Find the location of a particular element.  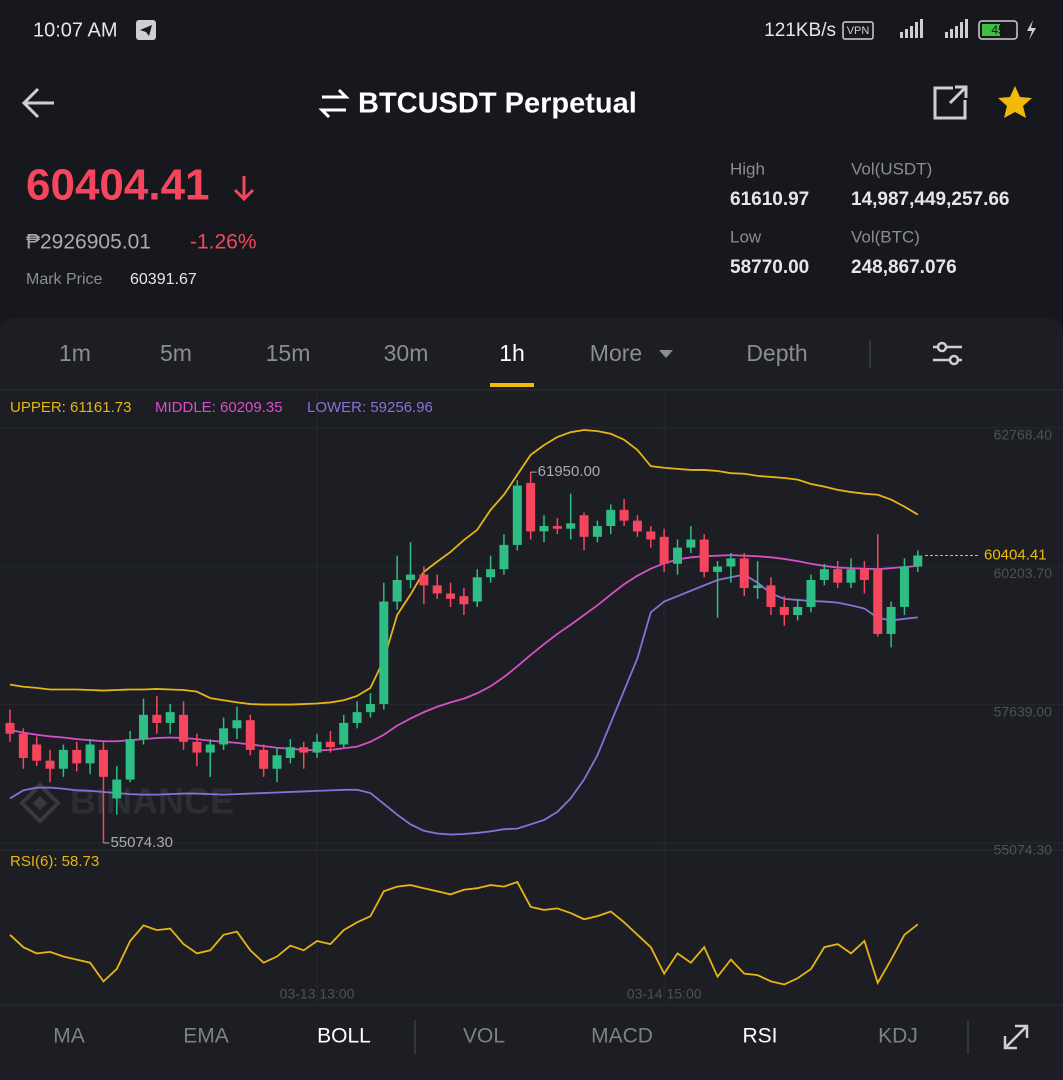

mark-price: 60391.67 is located at coordinates (163, 279).